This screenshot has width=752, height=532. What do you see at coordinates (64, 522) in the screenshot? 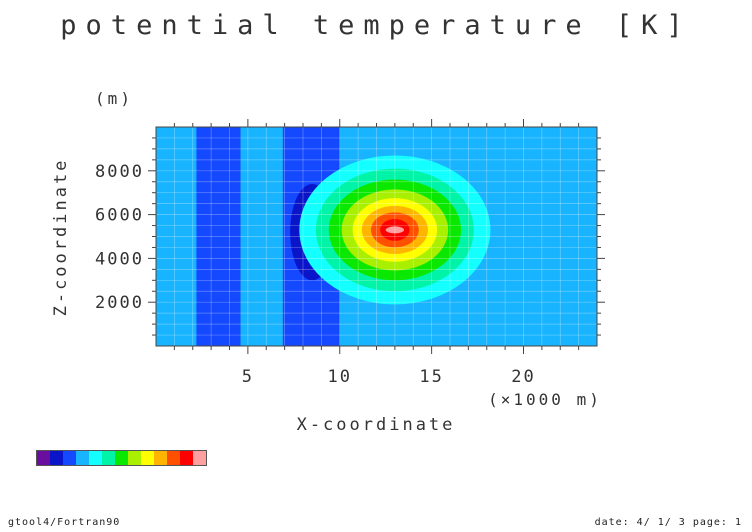
I see `footer-left: gtool4/Fortran90` at bounding box center [64, 522].